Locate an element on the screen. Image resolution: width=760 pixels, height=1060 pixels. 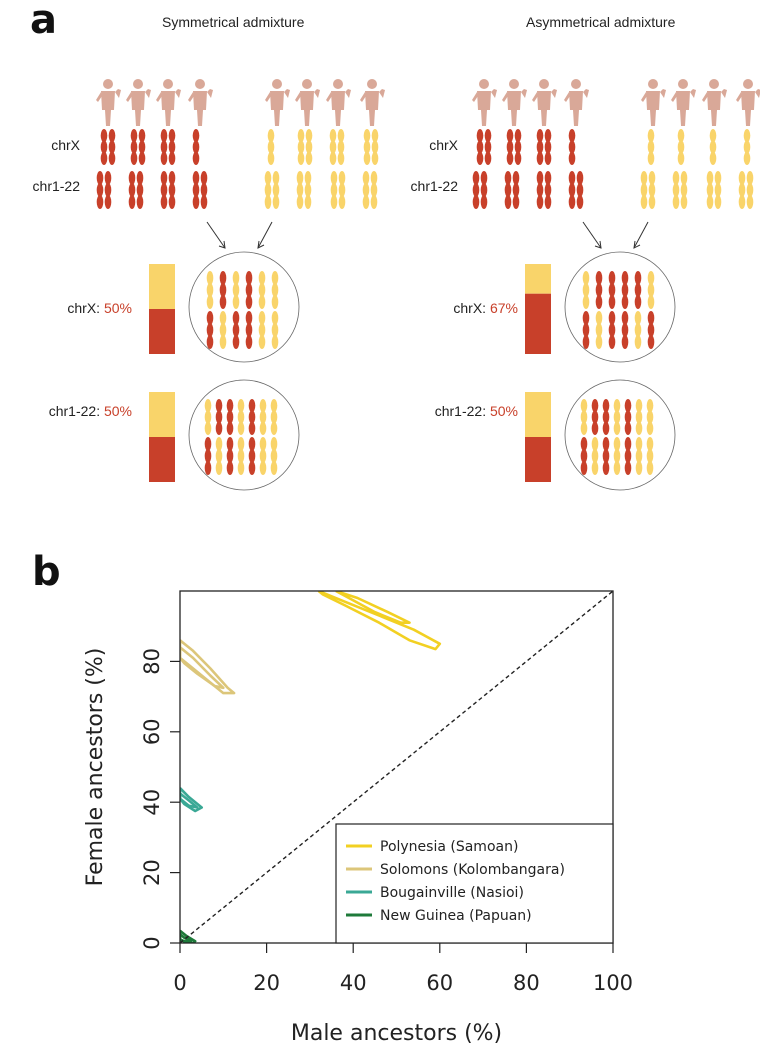
chrx-pool-circle-right is located at coordinates (620, 307).